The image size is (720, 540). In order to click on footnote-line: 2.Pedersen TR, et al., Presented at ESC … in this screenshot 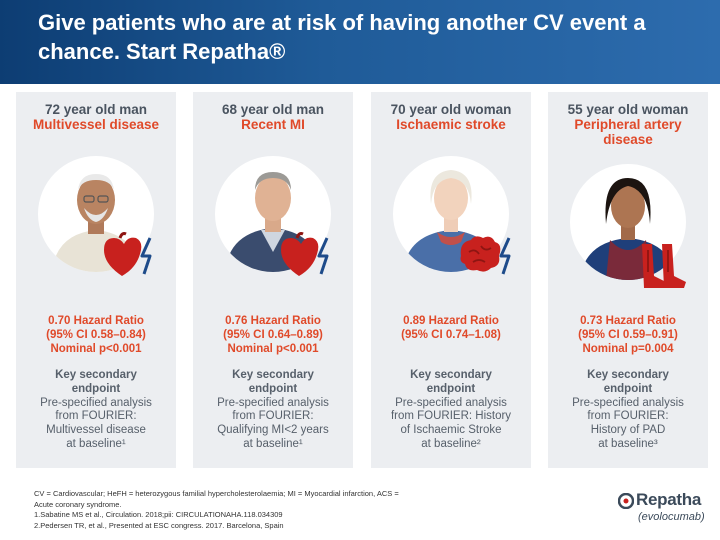, I will do `click(159, 525)`.